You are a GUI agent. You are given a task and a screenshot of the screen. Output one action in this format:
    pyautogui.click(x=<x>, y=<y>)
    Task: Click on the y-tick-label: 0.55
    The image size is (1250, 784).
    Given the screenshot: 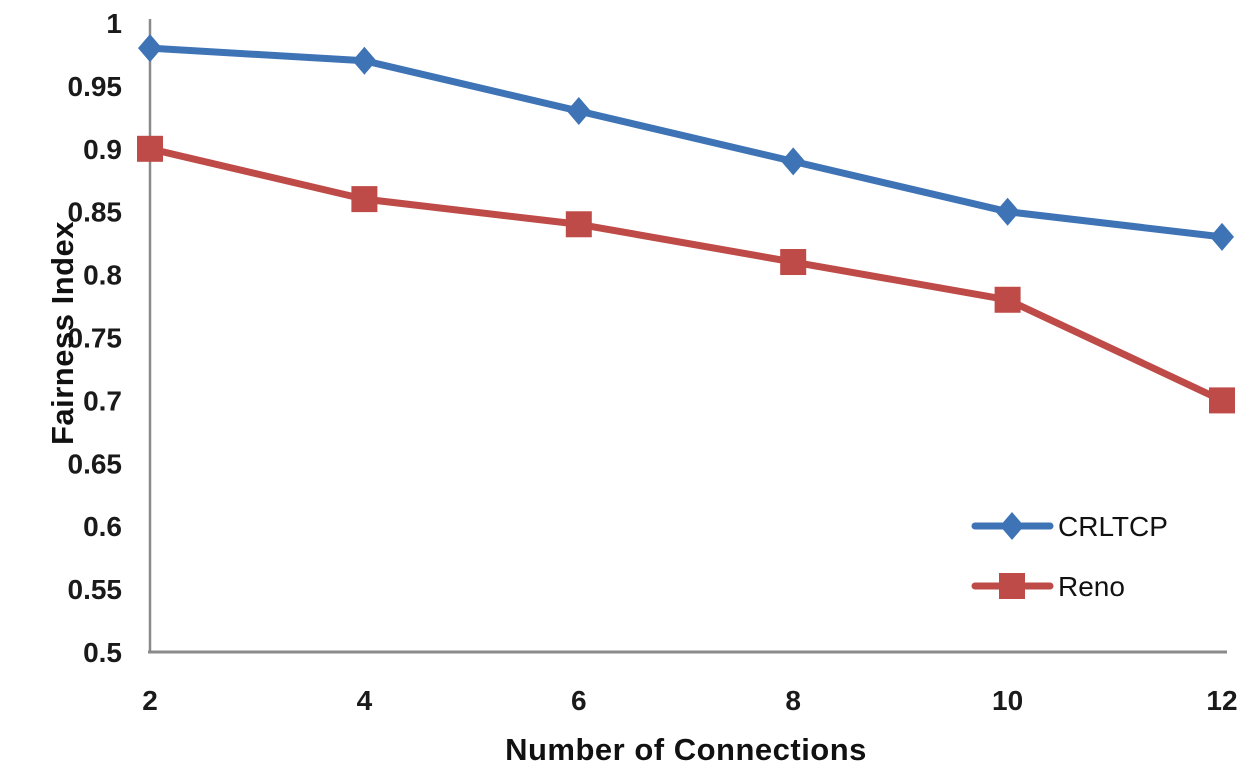 What is the action you would take?
    pyautogui.click(x=95, y=589)
    